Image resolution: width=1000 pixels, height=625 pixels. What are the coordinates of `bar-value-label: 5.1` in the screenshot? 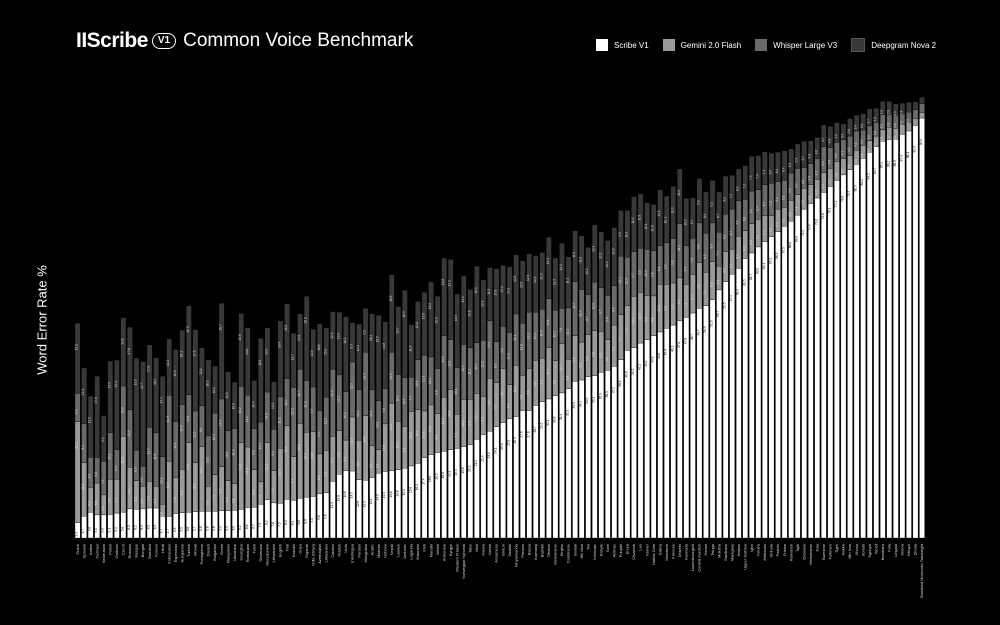 It's located at (109, 530).